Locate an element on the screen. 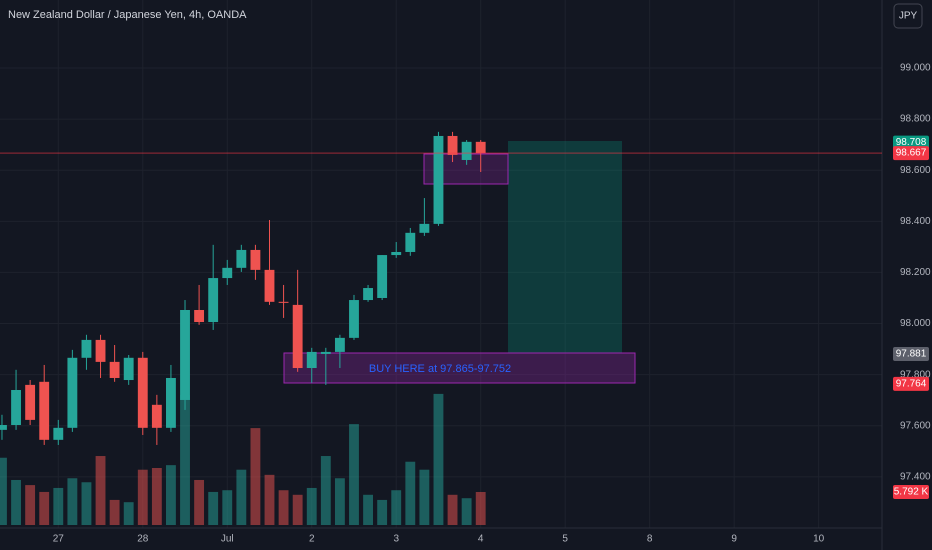 The width and height of the screenshot is (932, 550). price-tag-label: 97.881 is located at coordinates (911, 354).